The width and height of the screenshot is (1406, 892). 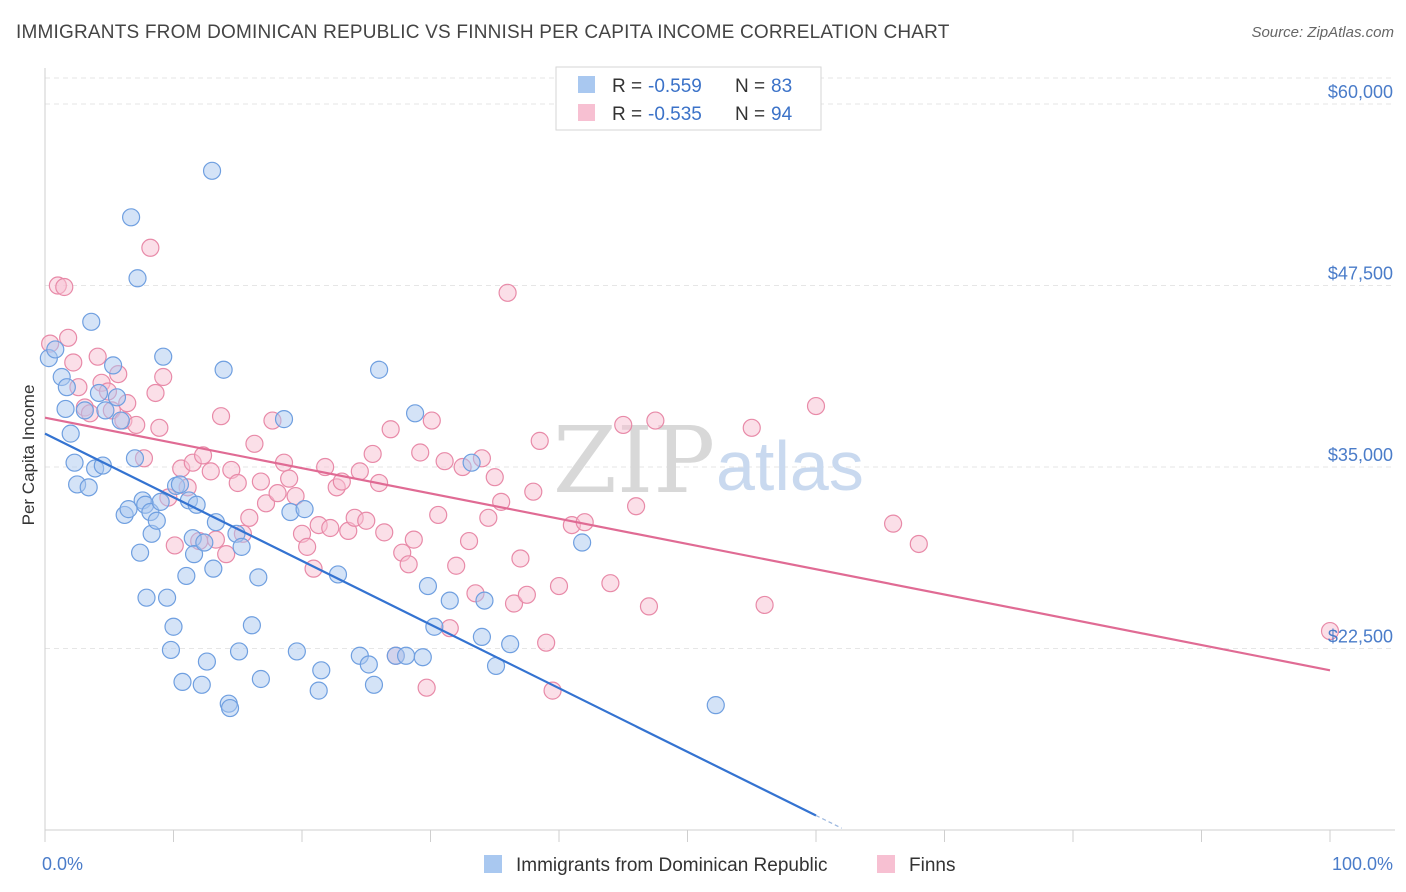 I want to click on y-tick-label-1: $35,000, so click(x=1360, y=455).